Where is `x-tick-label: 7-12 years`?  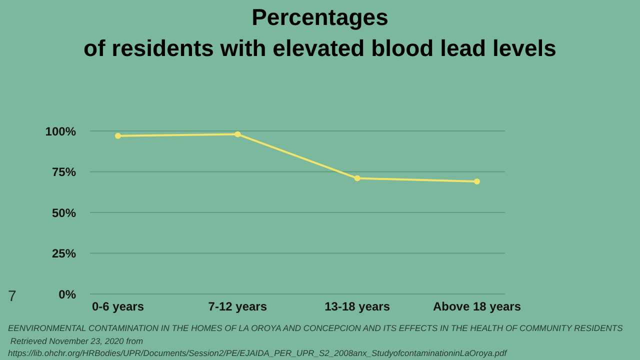 x-tick-label: 7-12 years is located at coordinates (238, 307).